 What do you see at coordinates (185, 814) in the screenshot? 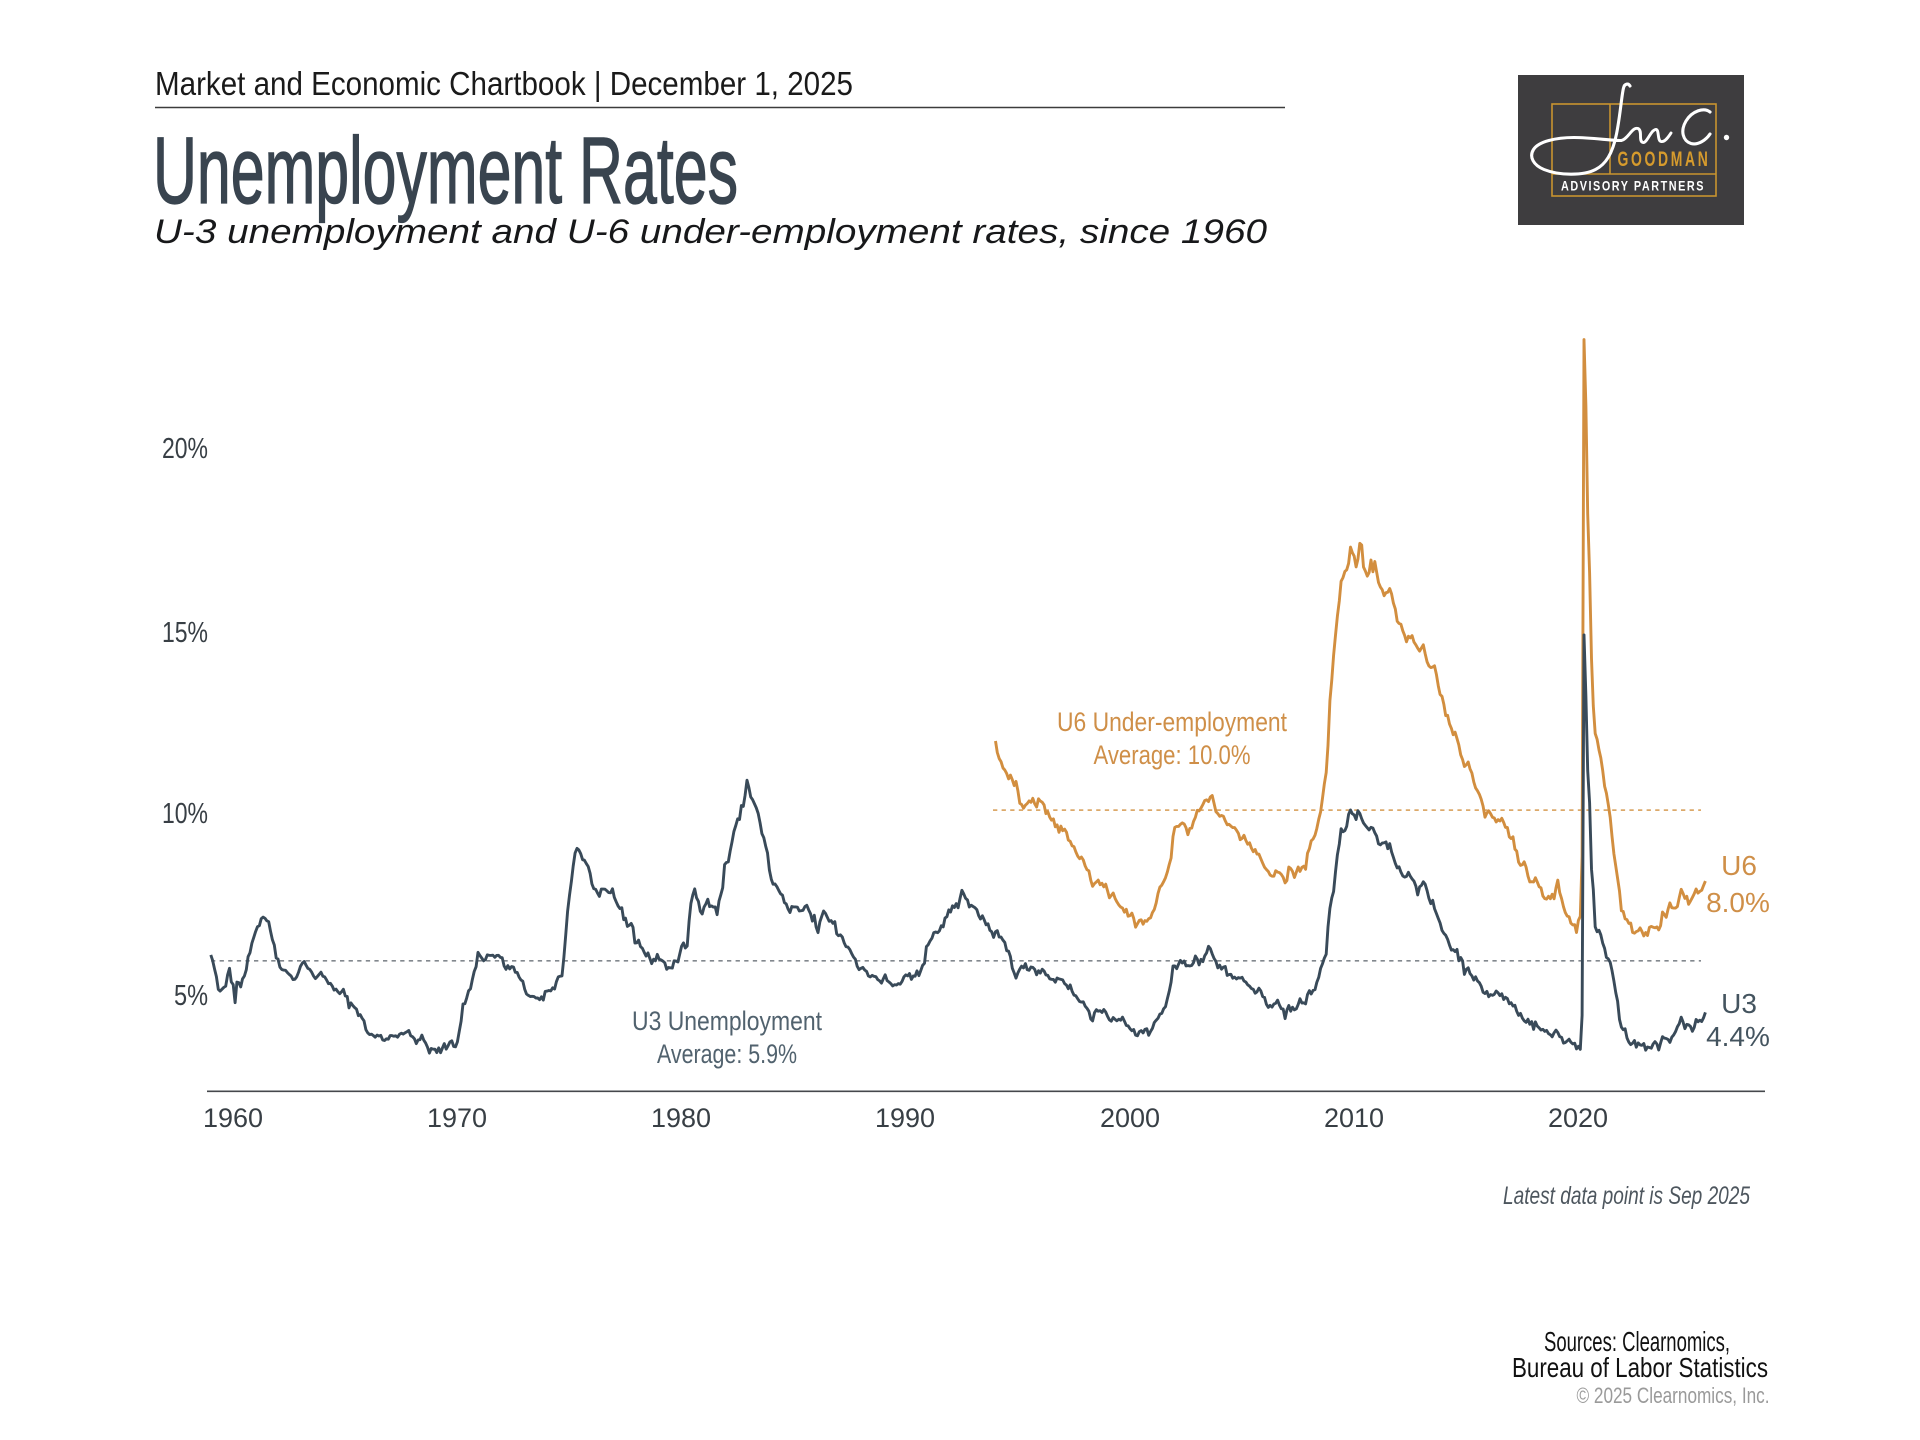
I see `svg-text: 10%` at bounding box center [185, 814].